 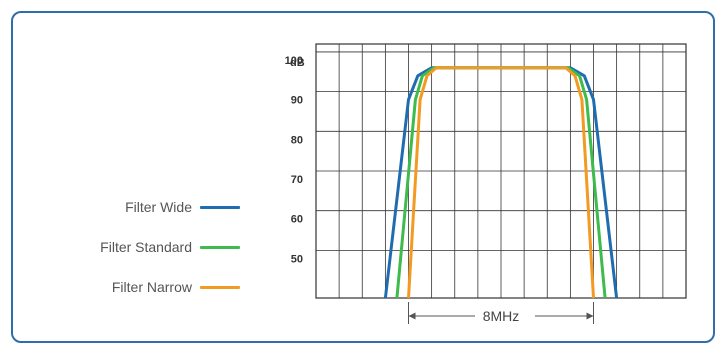 I want to click on bandwidth-label: 8MHz, so click(x=501, y=316).